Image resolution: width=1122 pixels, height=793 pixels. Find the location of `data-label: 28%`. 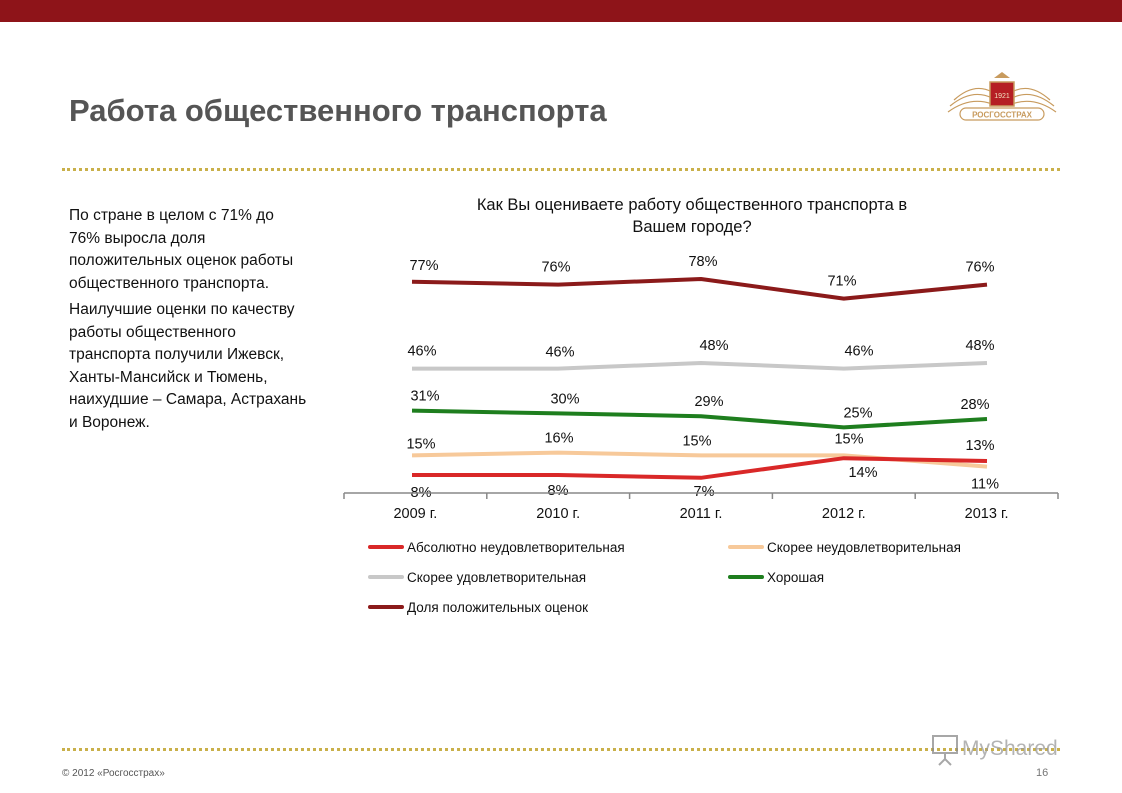

data-label: 28% is located at coordinates (974, 405).